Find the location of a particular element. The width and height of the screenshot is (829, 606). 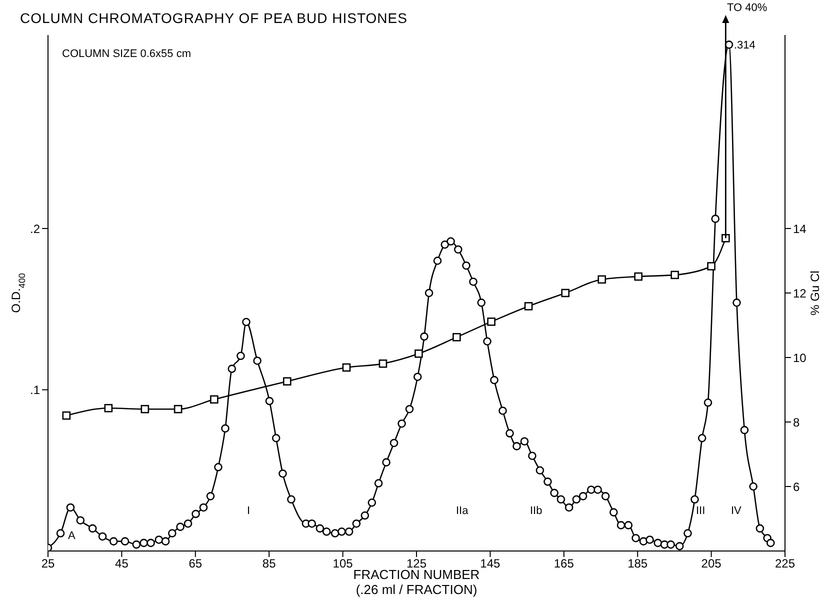

annotation: A is located at coordinates (72, 536).